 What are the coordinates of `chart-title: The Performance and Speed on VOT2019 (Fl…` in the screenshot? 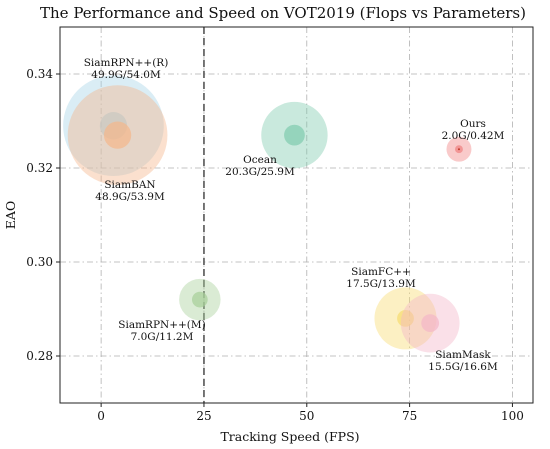 It's located at (283, 13).